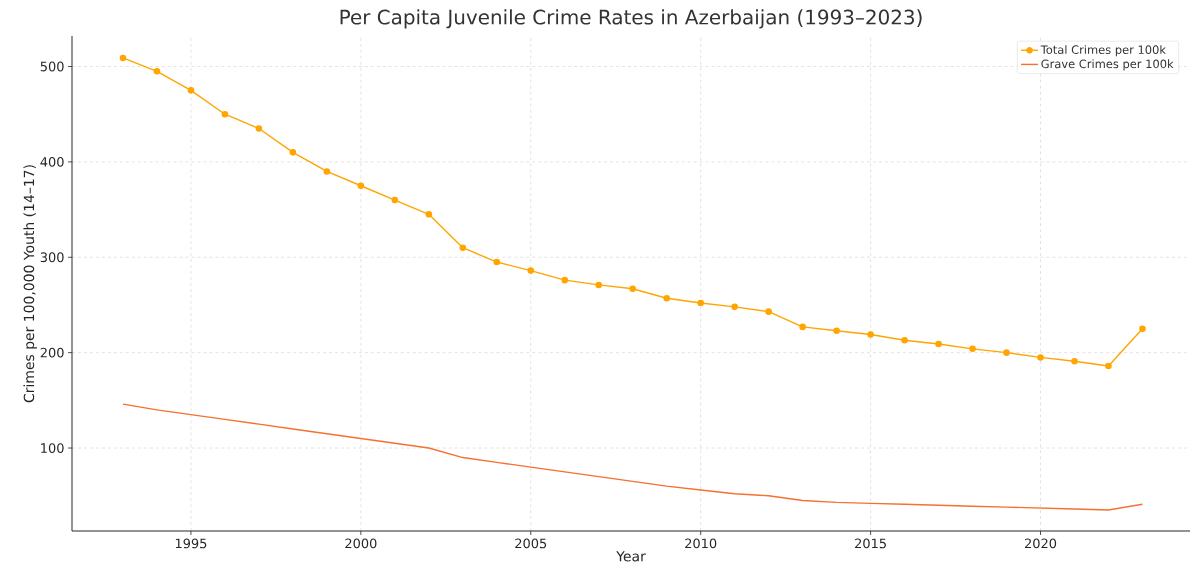  I want to click on chart-title: Per Capita Juvenile Crime Rates in Azerbaijan (1993–2023), so click(631, 19).